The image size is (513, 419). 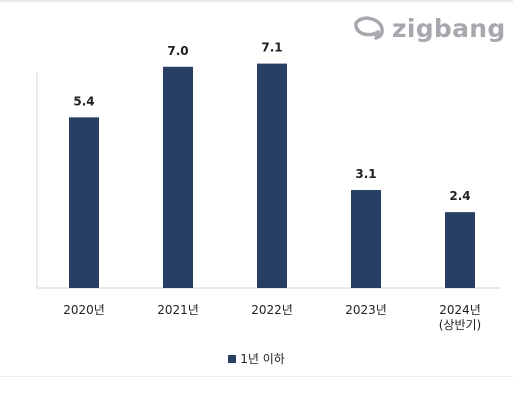 What do you see at coordinates (449, 28) in the screenshot?
I see `brand-name: zigbang` at bounding box center [449, 28].